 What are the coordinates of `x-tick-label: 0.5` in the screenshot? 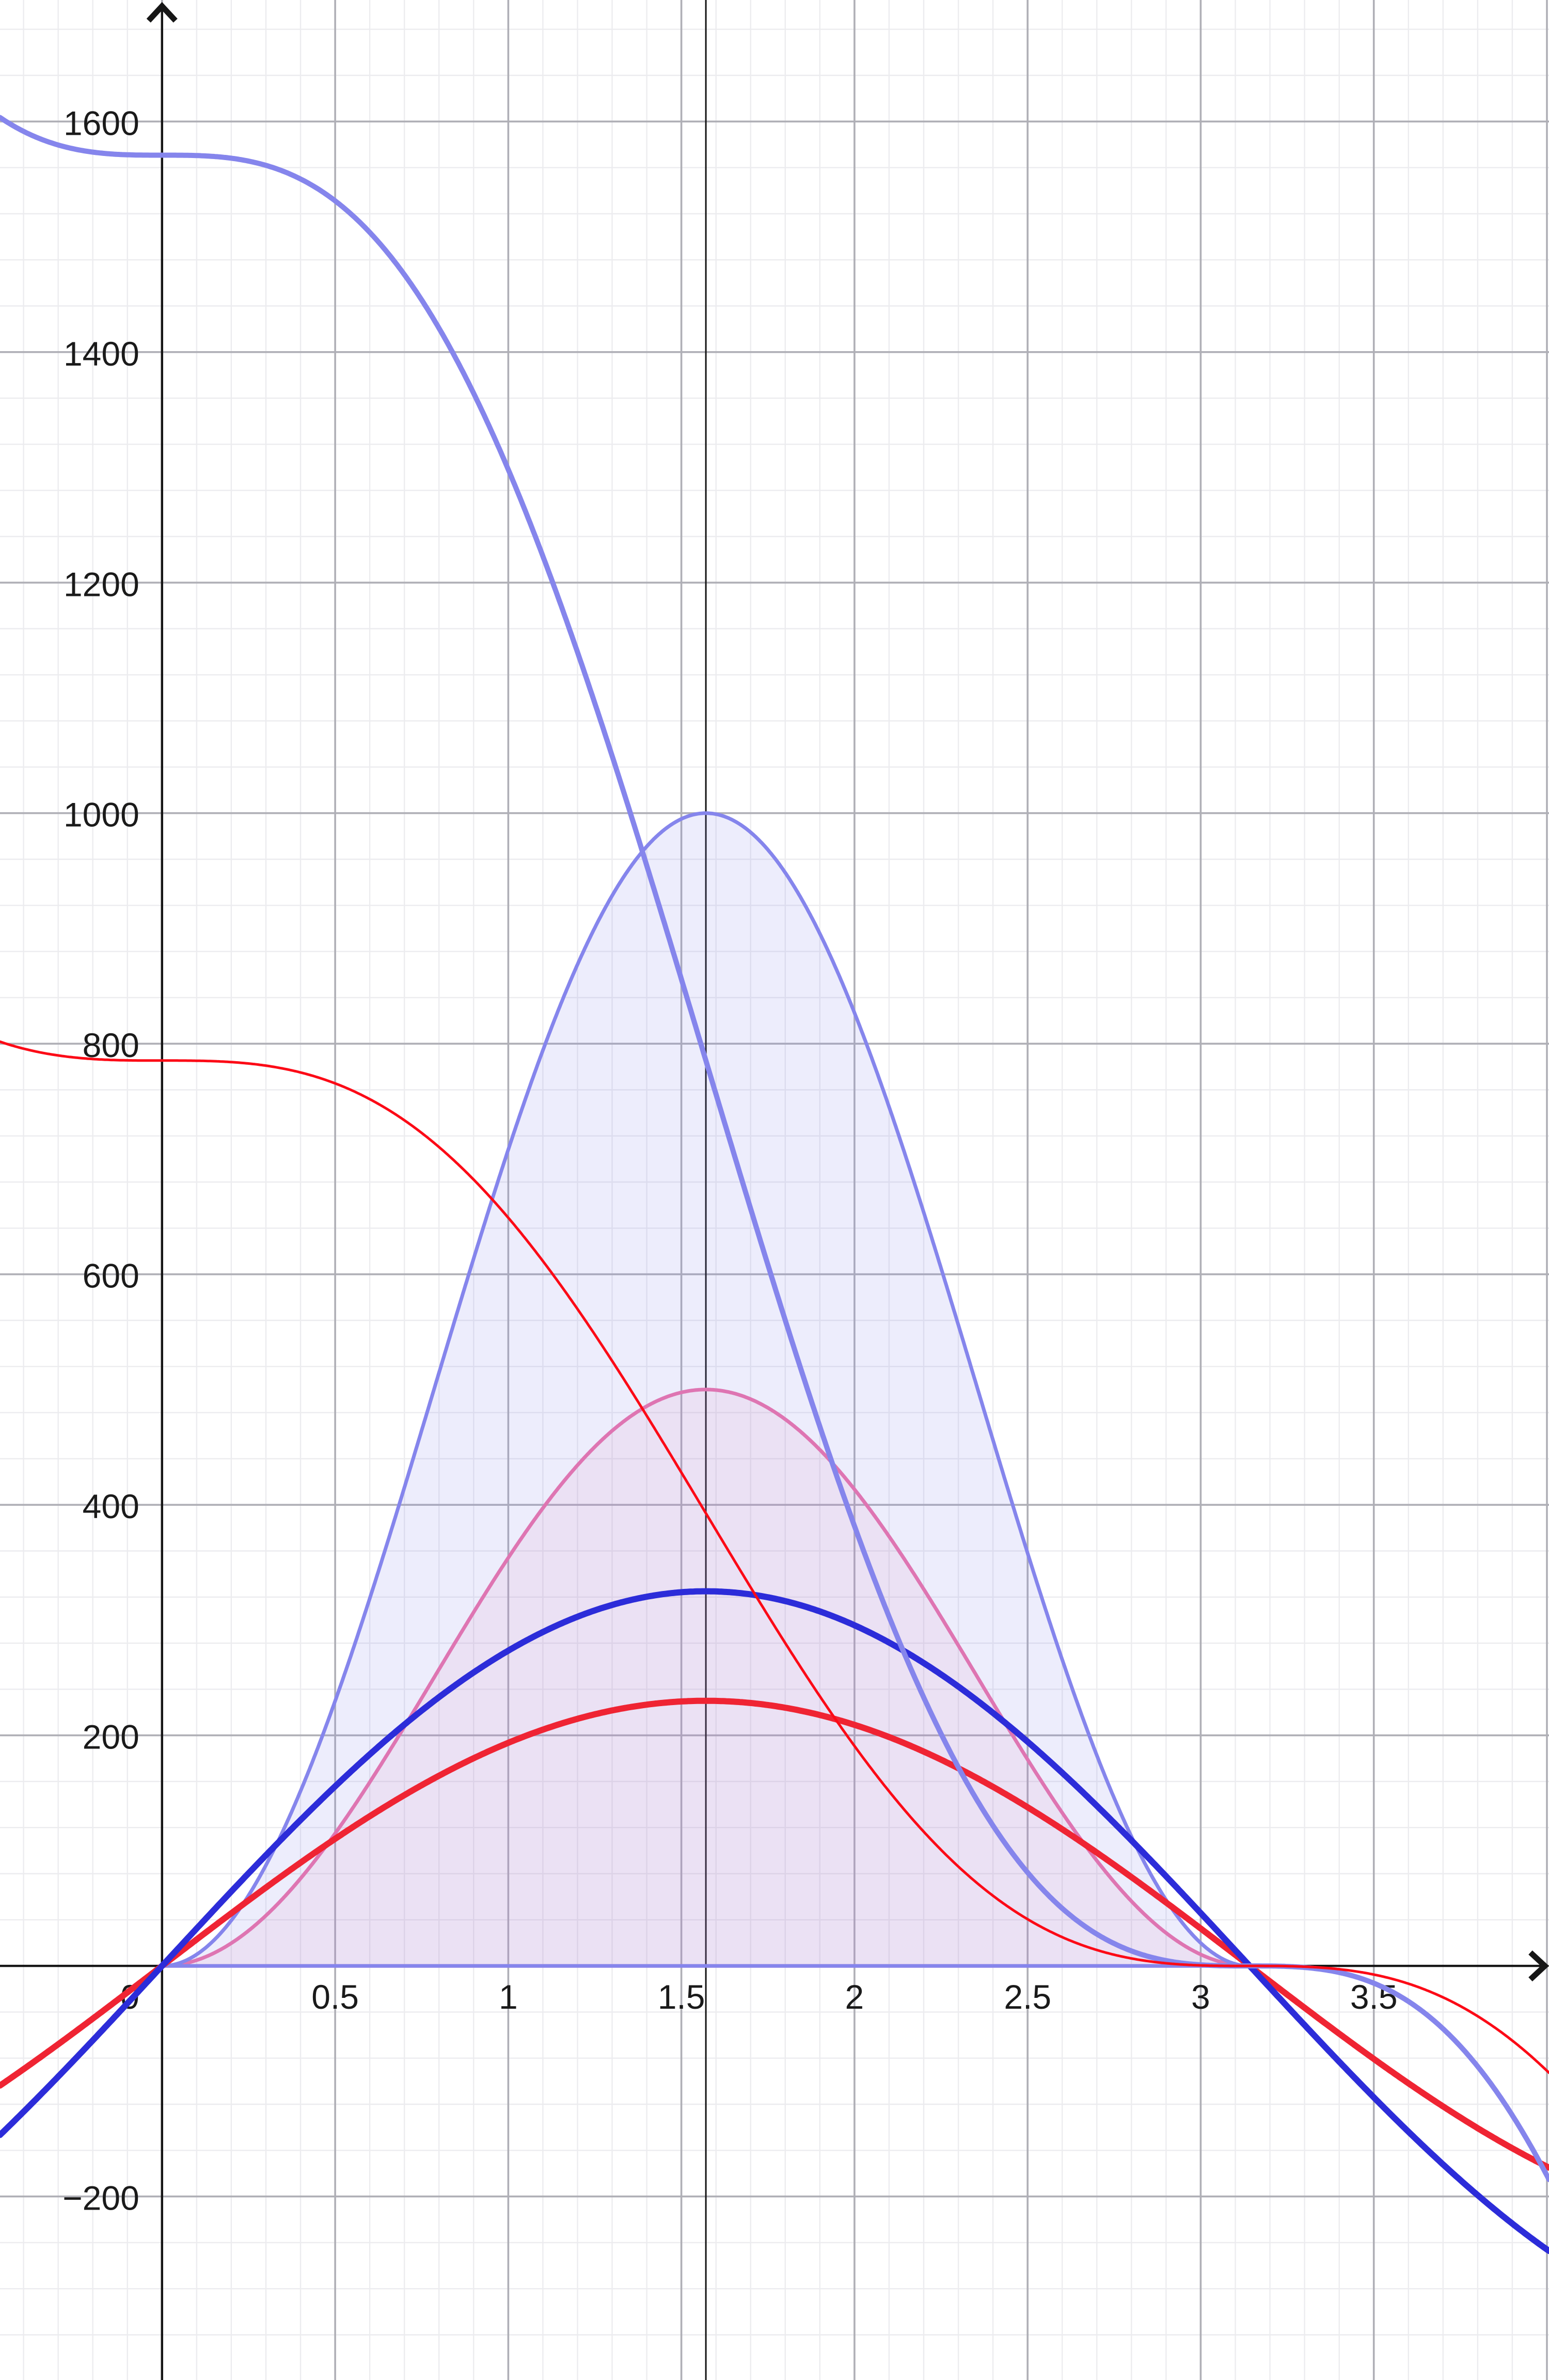 It's located at (335, 1997).